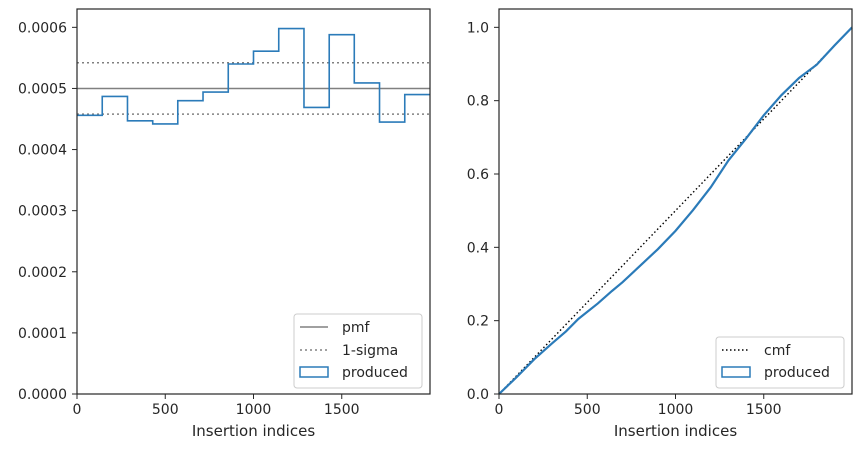 This screenshot has width=861, height=453. I want to click on y-tick-label: 0.0, so click(478, 395).